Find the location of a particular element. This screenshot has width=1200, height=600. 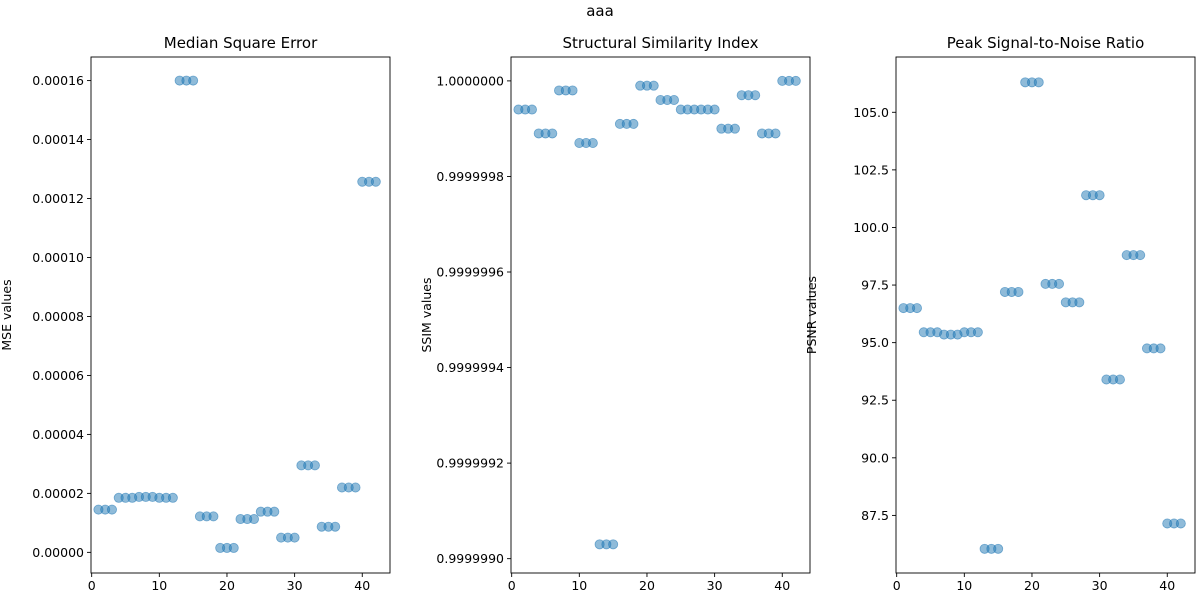

y-axis-label: PSNR values is located at coordinates (811, 315).